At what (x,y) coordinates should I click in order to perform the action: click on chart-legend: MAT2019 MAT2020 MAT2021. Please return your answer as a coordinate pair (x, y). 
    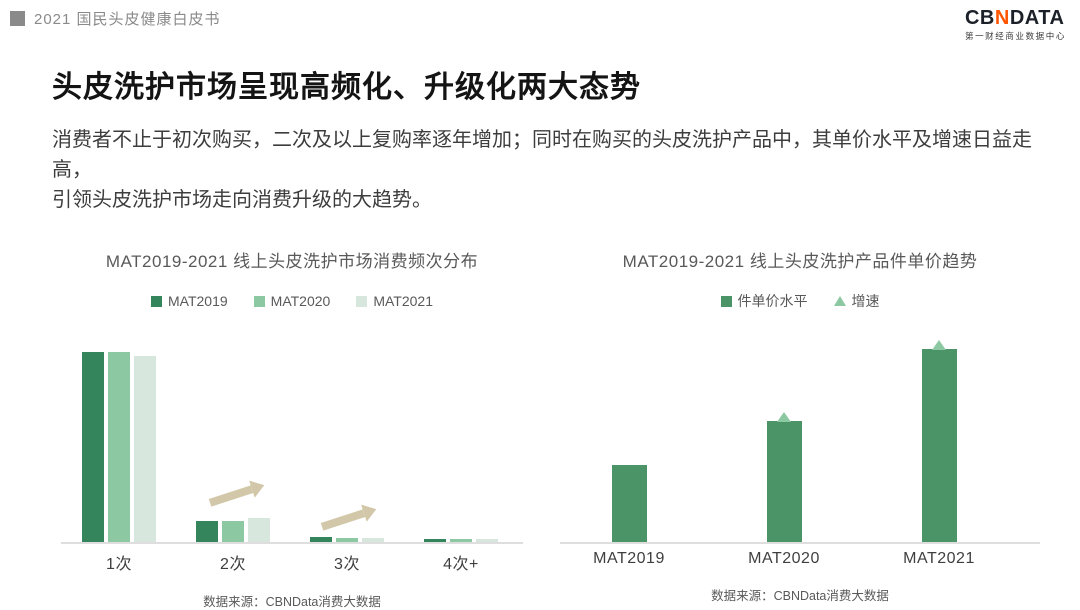
    Looking at the image, I should click on (292, 301).